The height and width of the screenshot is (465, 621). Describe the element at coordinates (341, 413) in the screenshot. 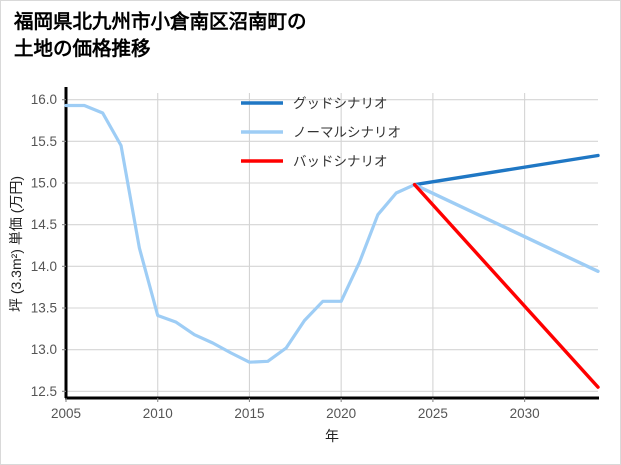

I see `x-tick-label: 2020` at that location.